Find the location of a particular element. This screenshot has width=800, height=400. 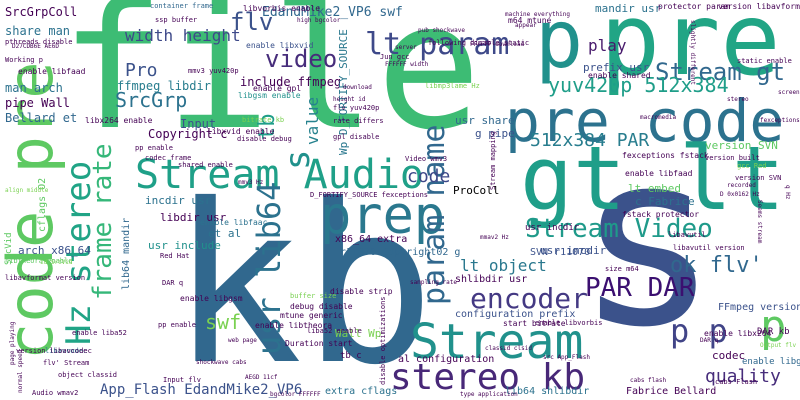

word-encoder: encoder is located at coordinates (529, 298).